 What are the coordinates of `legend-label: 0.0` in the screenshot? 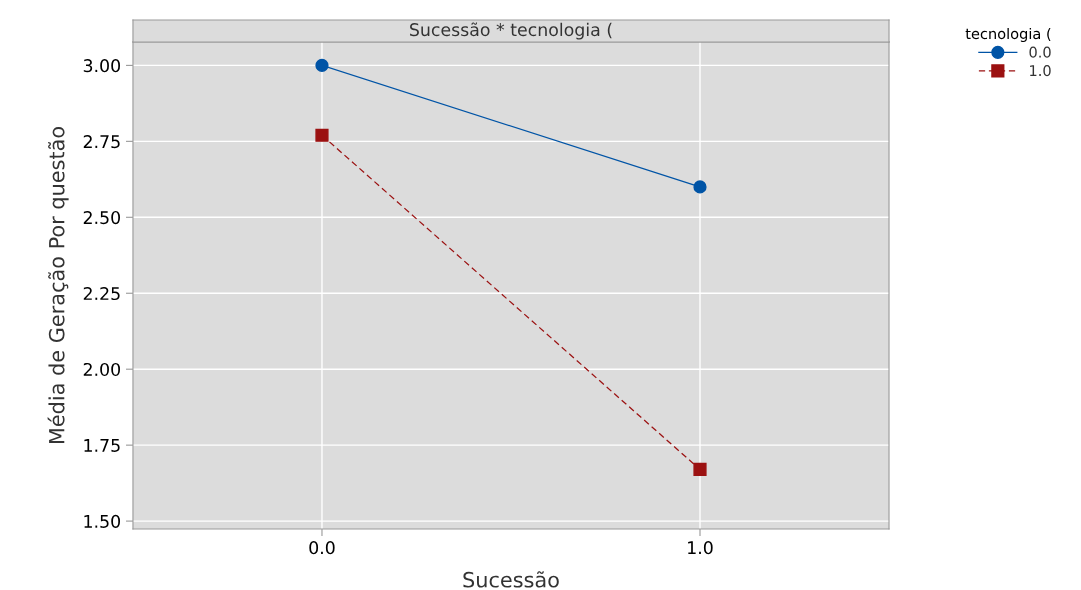 It's located at (1040, 52).